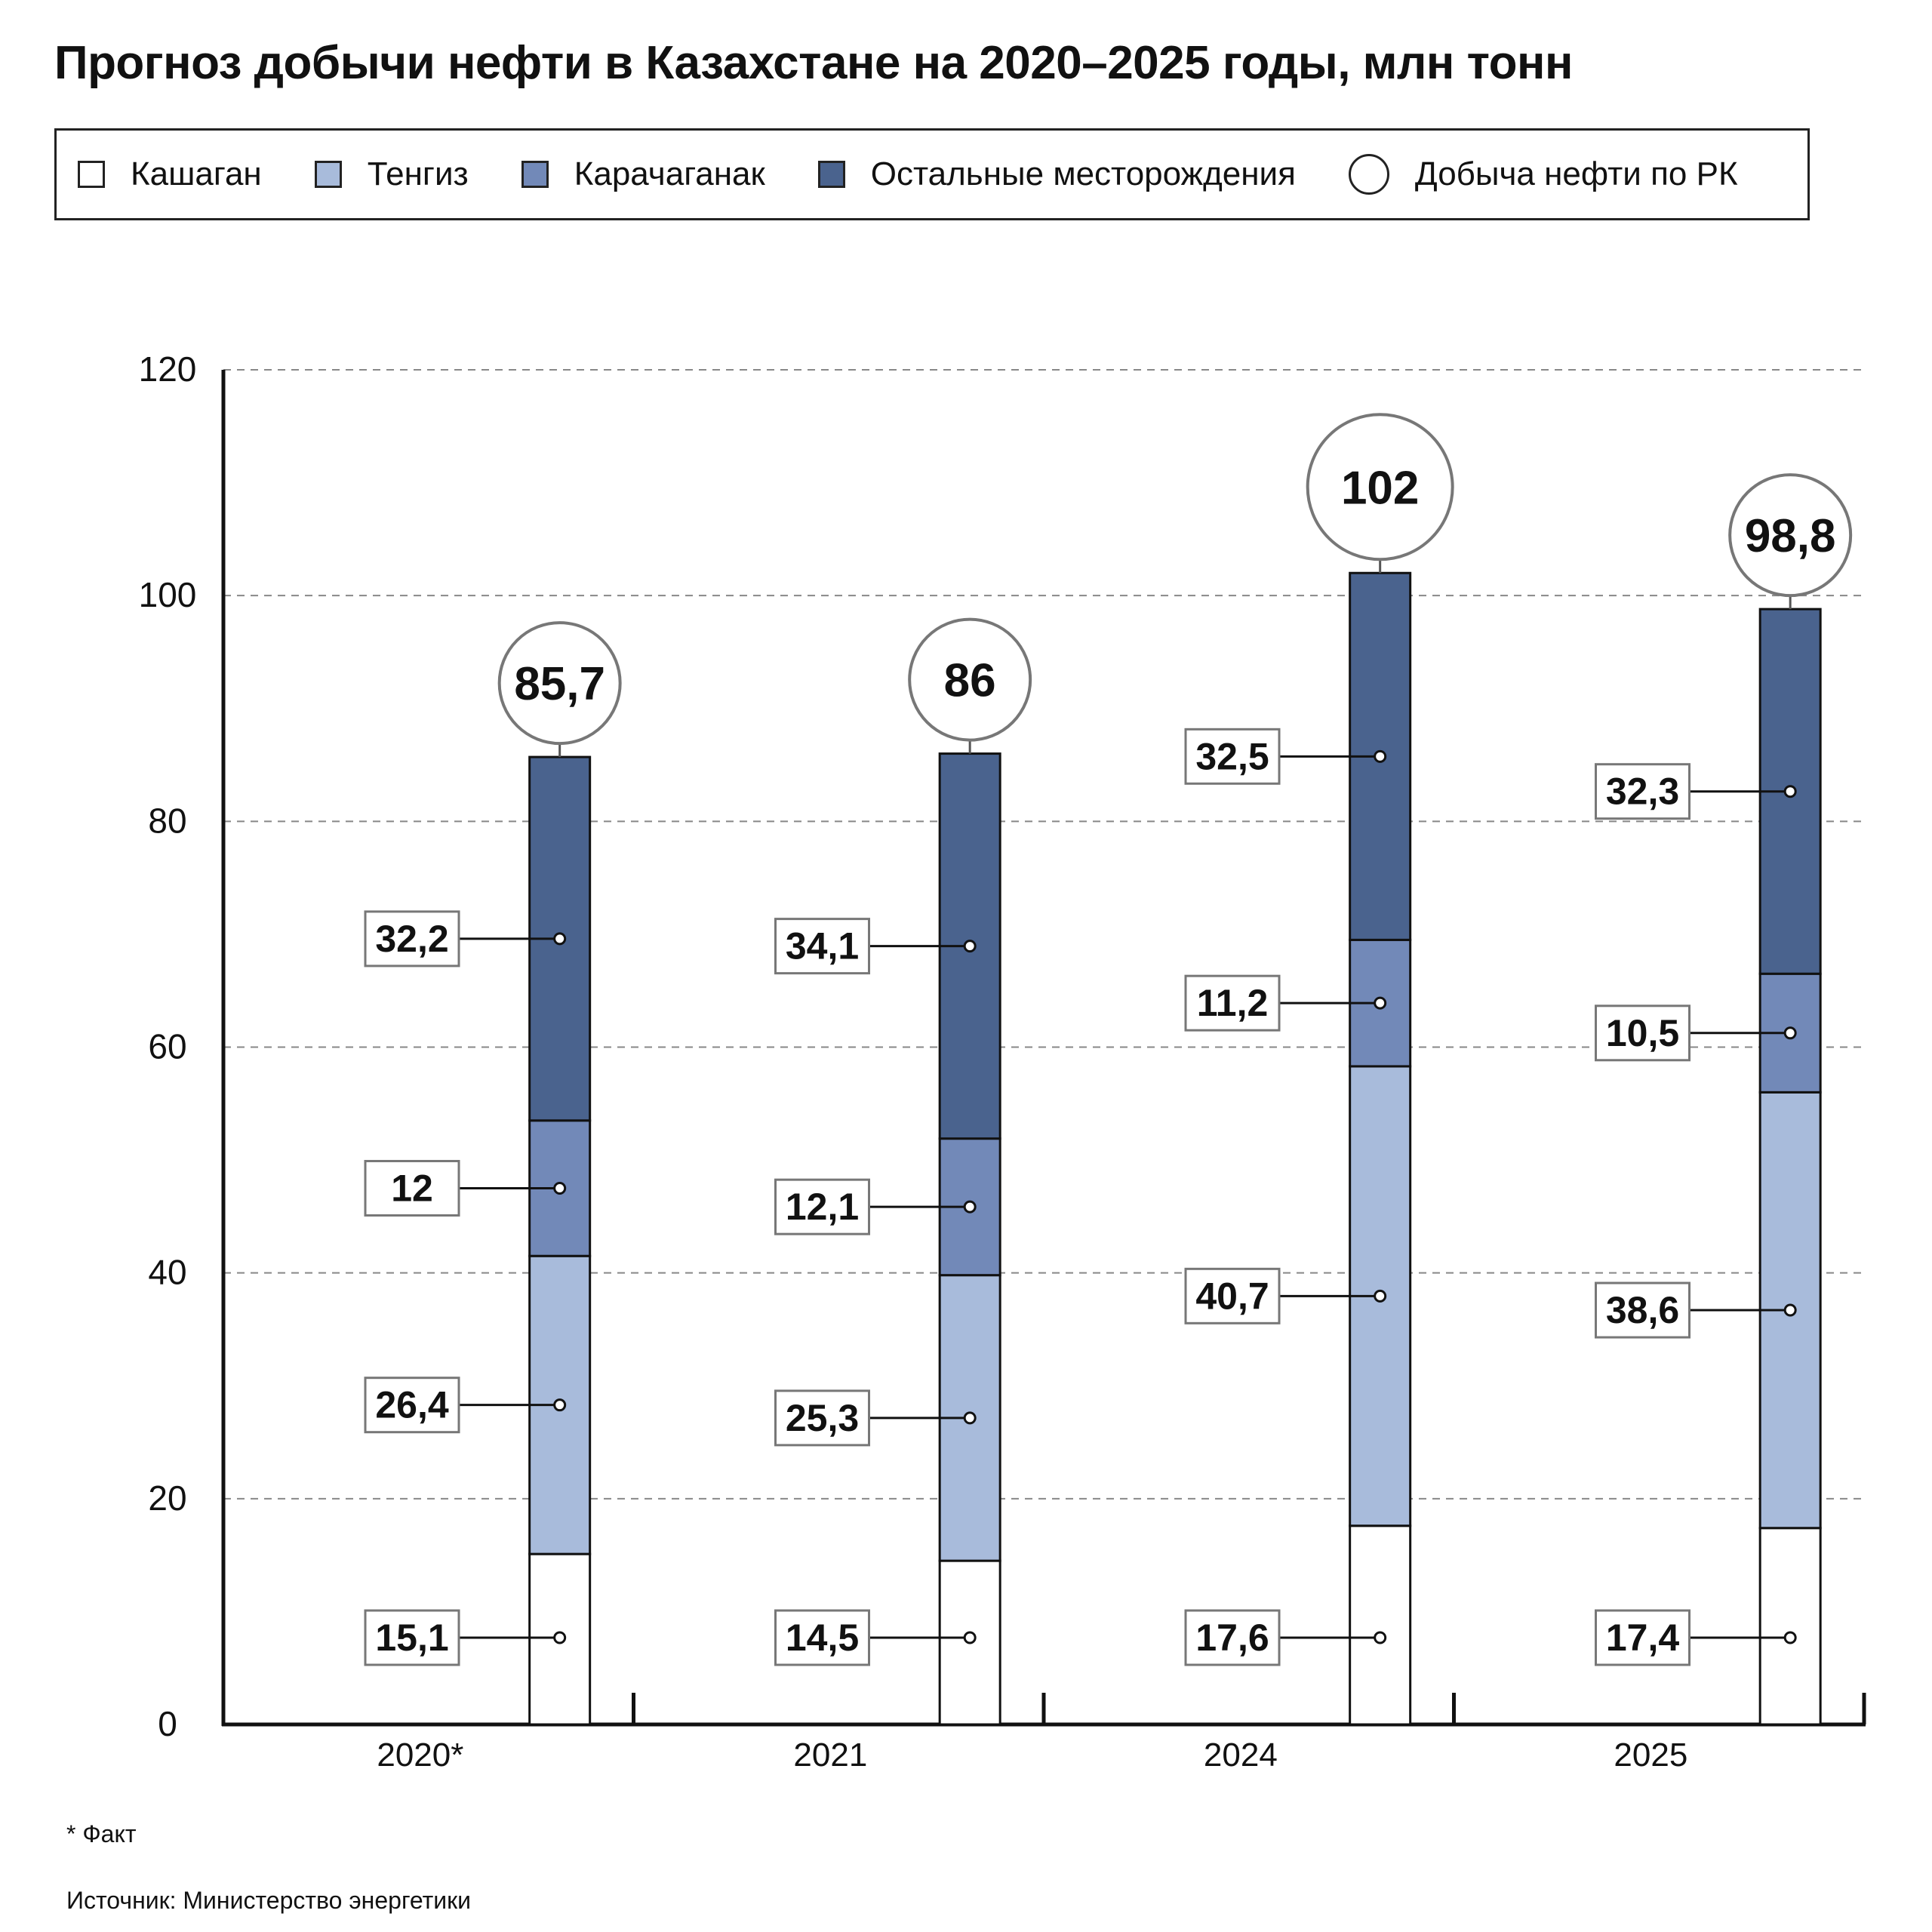  What do you see at coordinates (328, 174) in the screenshot?
I see `legend-swatch-tengiz` at bounding box center [328, 174].